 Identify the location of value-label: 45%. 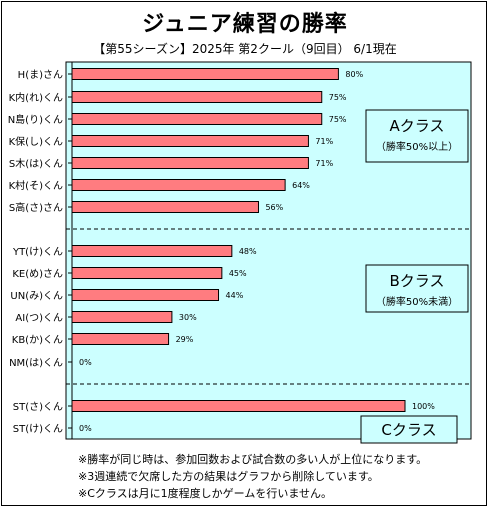
(238, 273).